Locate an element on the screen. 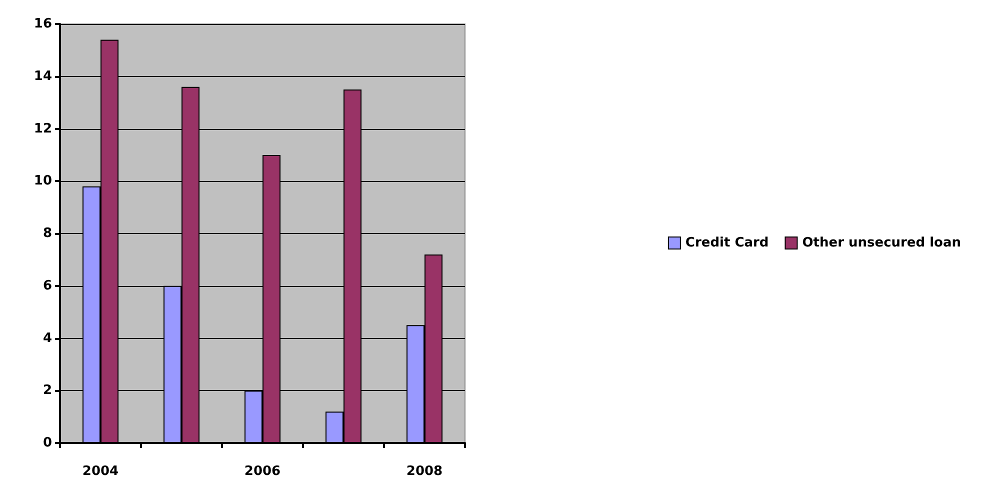 The width and height of the screenshot is (984, 486). y-tick-label: 16 is located at coordinates (43, 24).